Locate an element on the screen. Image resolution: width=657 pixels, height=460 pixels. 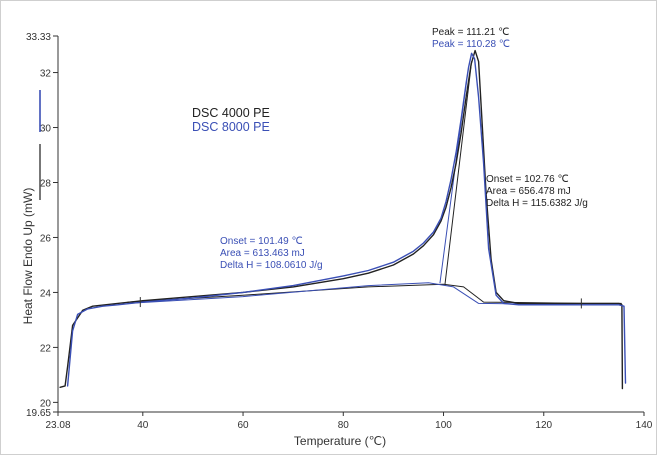
x-tick-label: 60 is located at coordinates (243, 425).